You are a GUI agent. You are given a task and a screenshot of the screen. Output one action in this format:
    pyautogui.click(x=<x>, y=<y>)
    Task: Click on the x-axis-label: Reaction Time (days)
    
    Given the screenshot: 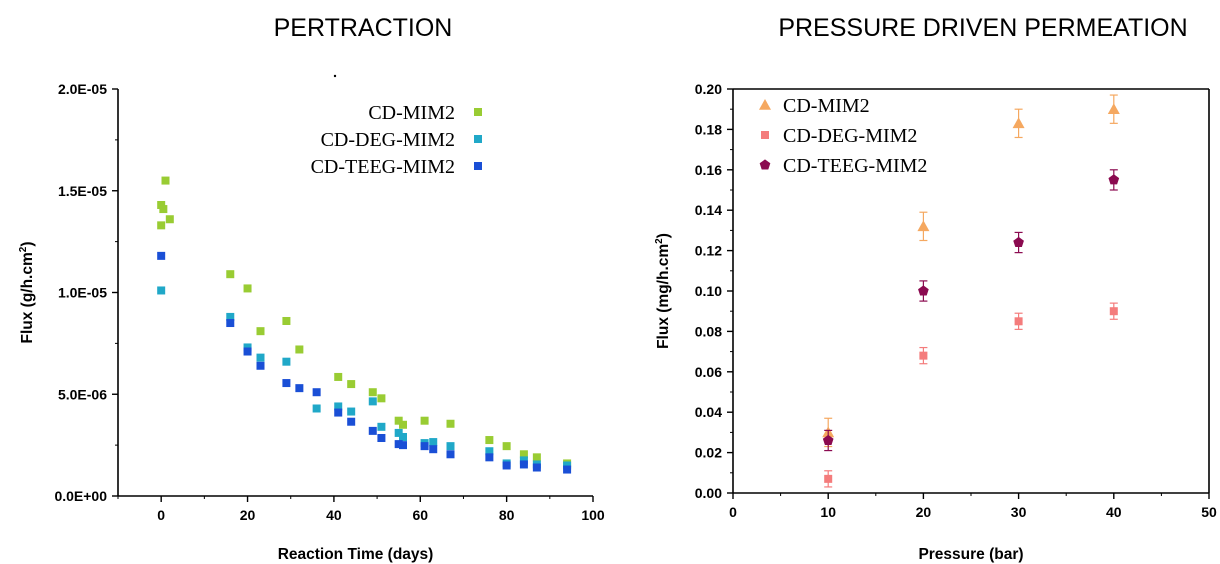 What is the action you would take?
    pyautogui.click(x=356, y=554)
    